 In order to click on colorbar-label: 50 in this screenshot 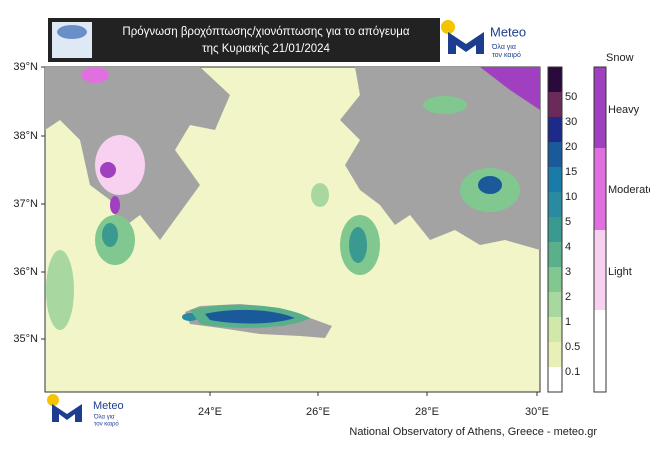, I will do `click(571, 97)`.